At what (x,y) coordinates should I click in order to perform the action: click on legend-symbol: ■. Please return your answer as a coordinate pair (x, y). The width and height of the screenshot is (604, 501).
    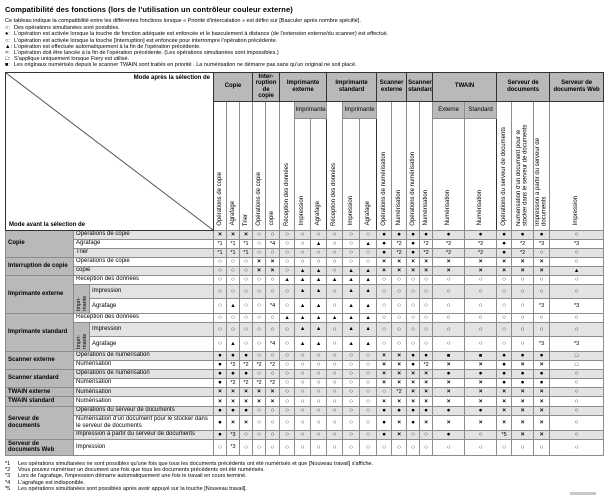
    Looking at the image, I should click on (9, 65).